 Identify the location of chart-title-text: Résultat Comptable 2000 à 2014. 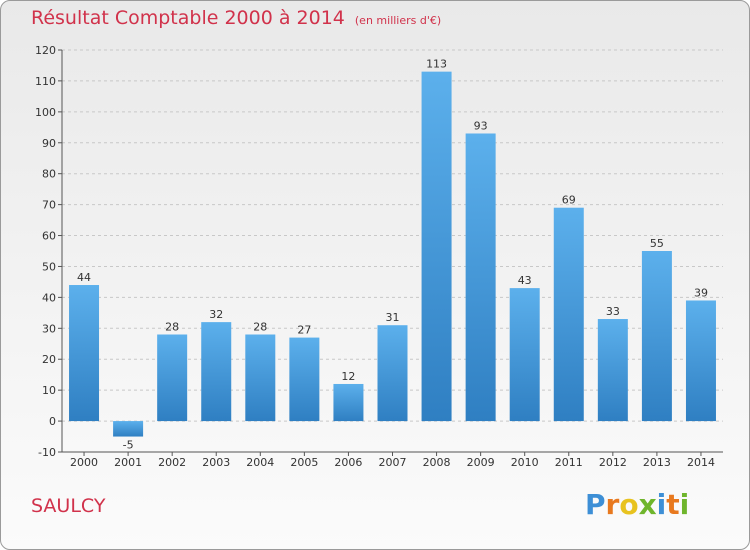
(188, 18).